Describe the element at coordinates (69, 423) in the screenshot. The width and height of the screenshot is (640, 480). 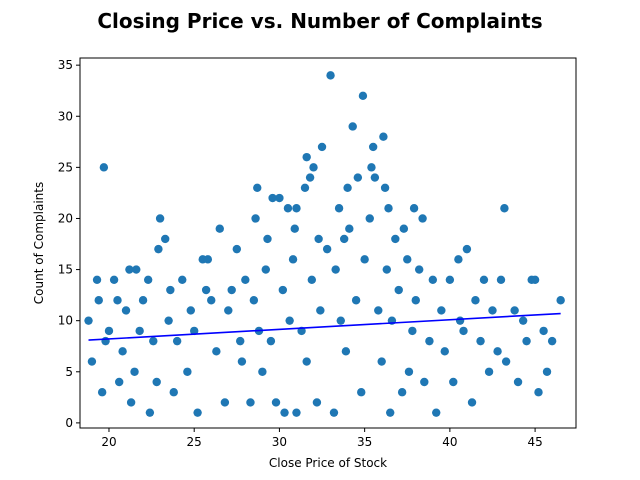
I see `y-tick-label: 0` at that location.